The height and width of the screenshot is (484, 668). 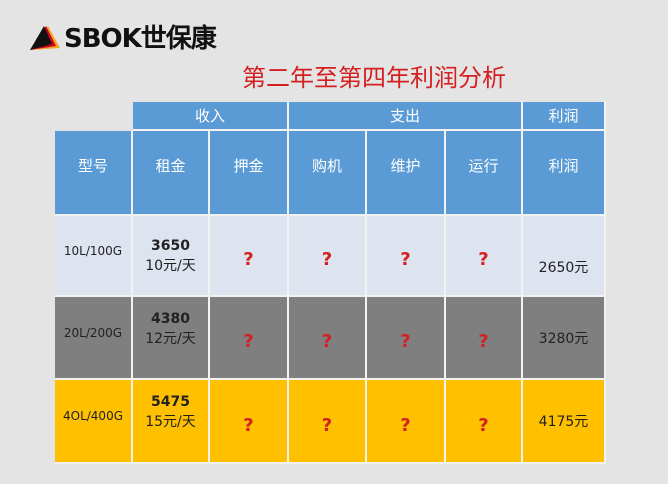 What do you see at coordinates (564, 256) in the screenshot?
I see `cell-profit: 2650元` at bounding box center [564, 256].